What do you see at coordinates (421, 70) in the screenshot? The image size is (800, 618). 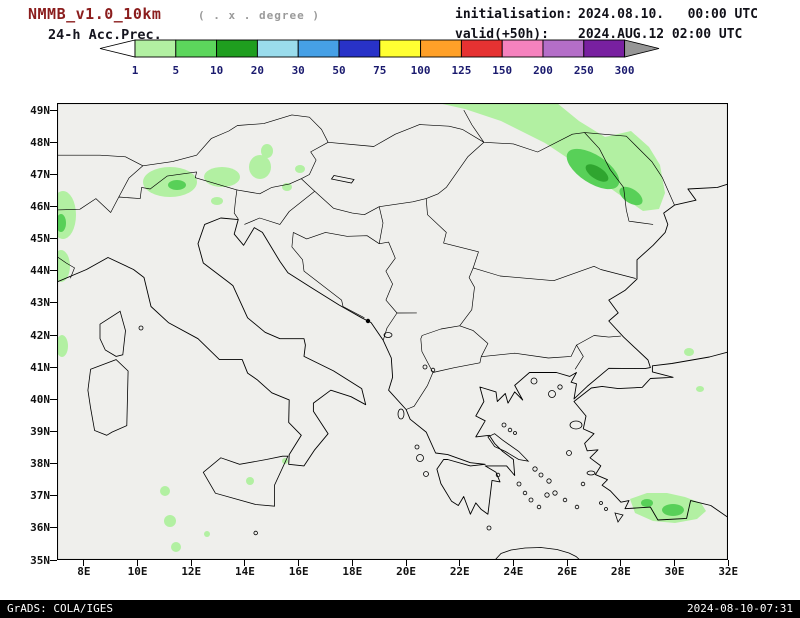 I see `legend-tick-label: 100` at bounding box center [421, 70].